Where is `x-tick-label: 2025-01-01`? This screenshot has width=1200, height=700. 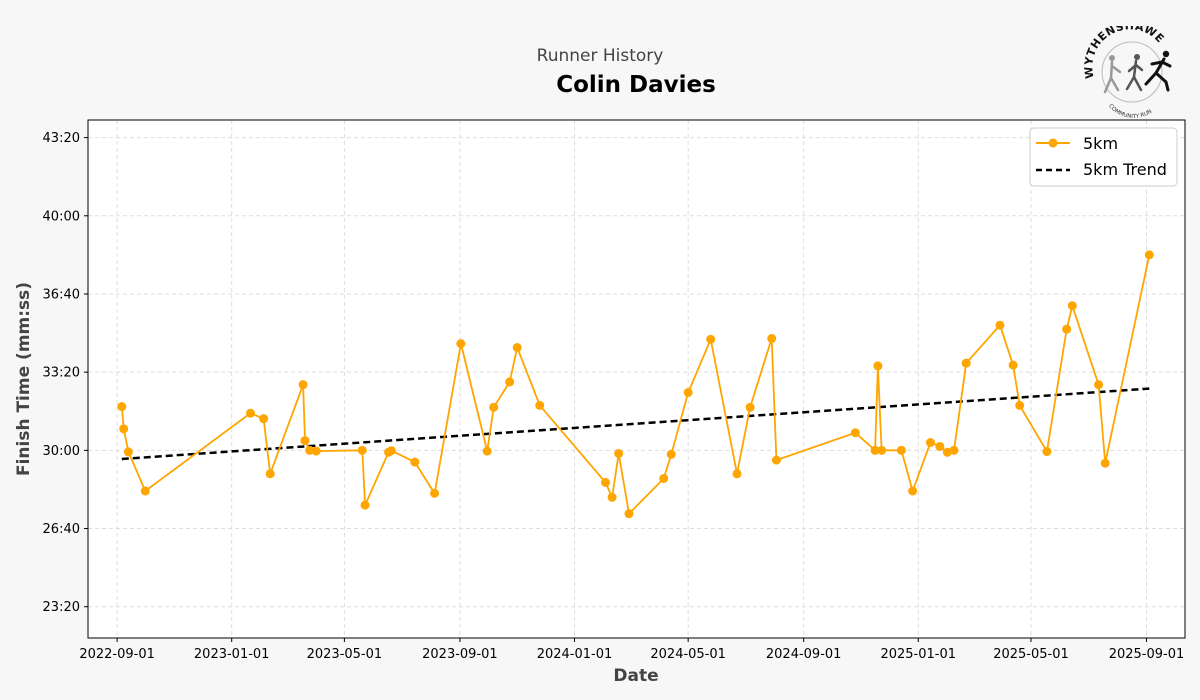
x-tick-label: 2025-01-01 is located at coordinates (918, 654).